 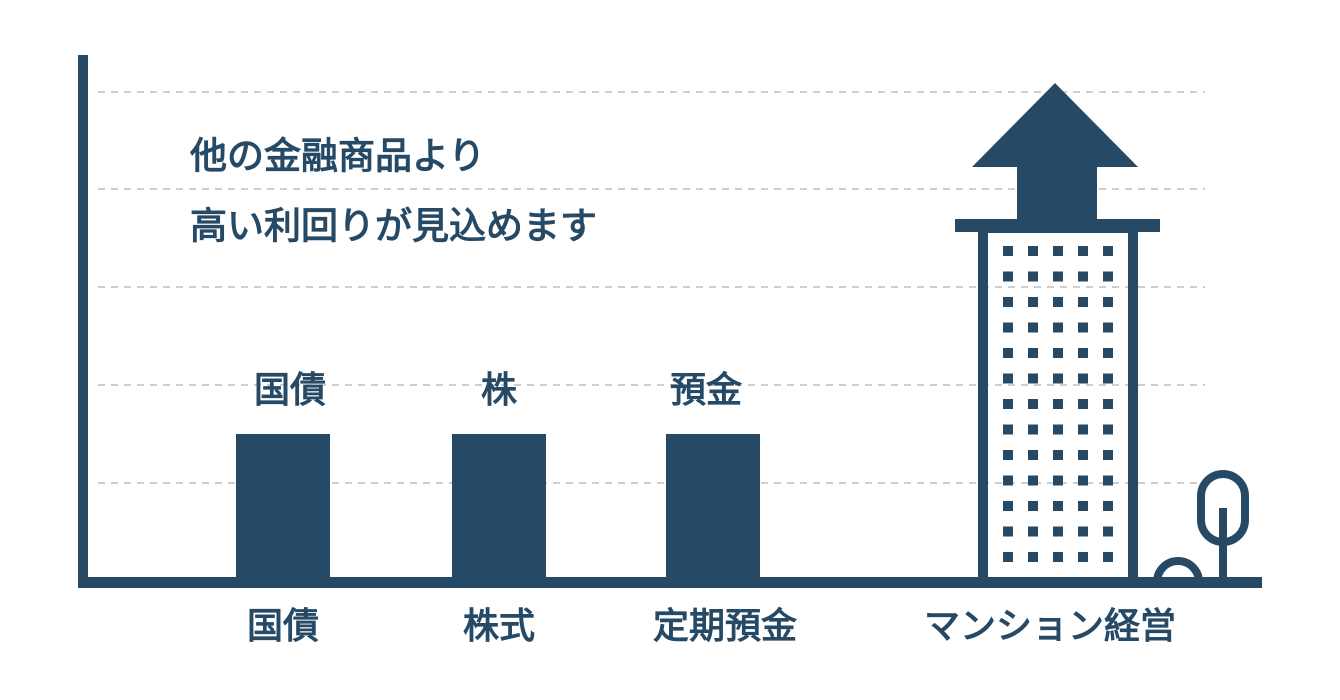 What do you see at coordinates (1050, 626) in the screenshot?
I see `category-label: マンション経営` at bounding box center [1050, 626].